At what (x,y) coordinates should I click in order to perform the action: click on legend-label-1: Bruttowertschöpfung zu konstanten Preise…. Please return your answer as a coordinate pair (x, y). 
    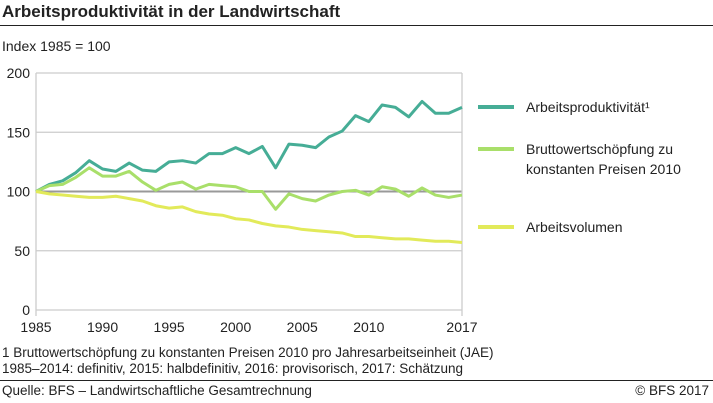
    Looking at the image, I should click on (603, 159).